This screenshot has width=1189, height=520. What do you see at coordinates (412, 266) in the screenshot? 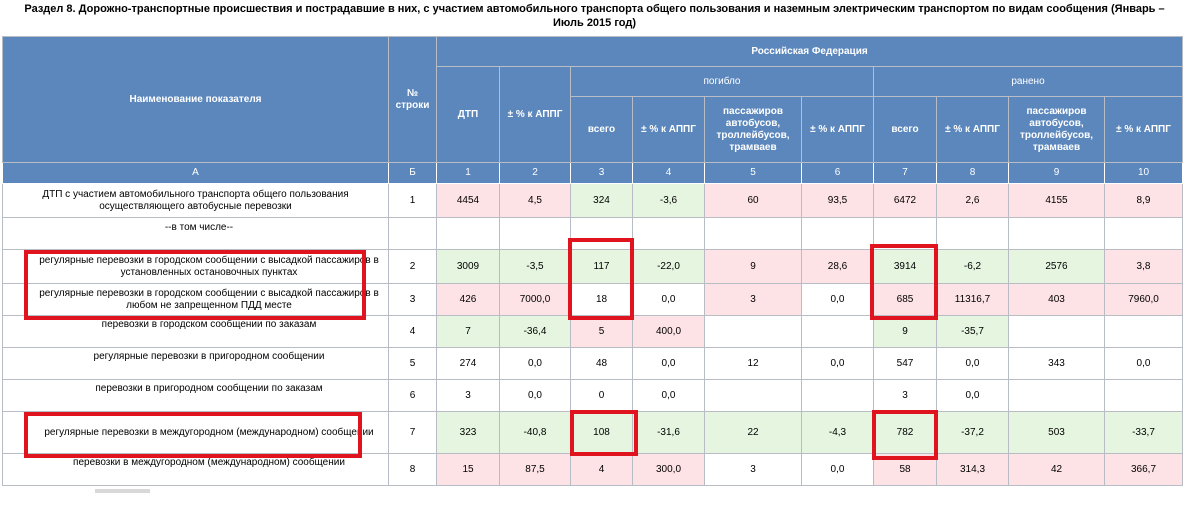
I see `row-number: 2` at bounding box center [412, 266].